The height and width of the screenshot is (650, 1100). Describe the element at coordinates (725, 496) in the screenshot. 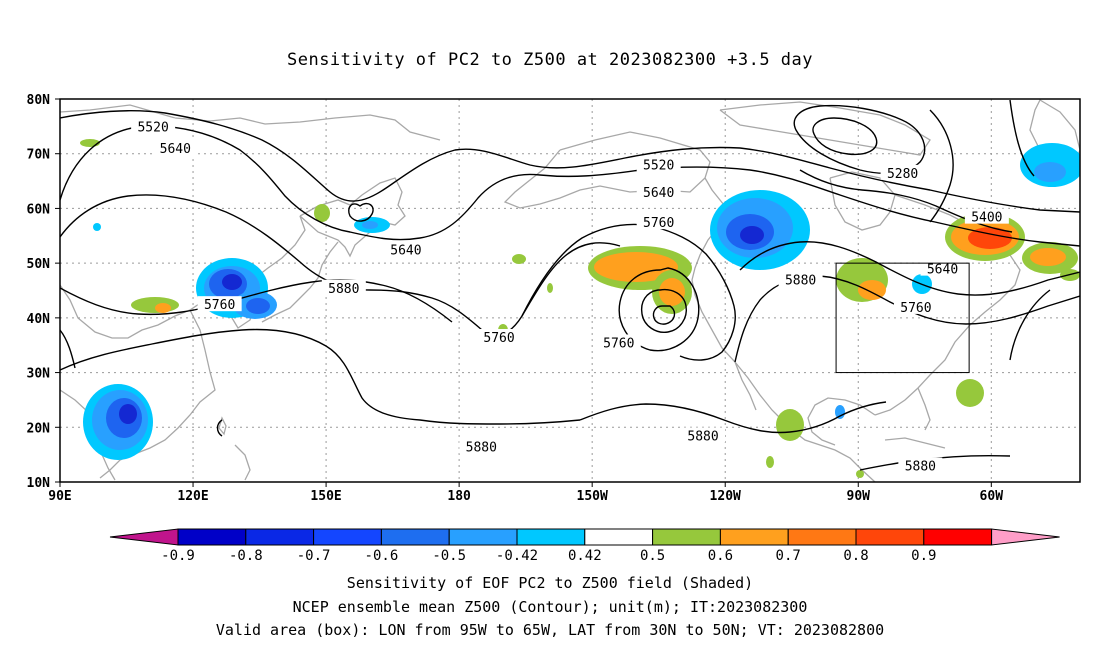

I see `lon-label: 120W` at that location.